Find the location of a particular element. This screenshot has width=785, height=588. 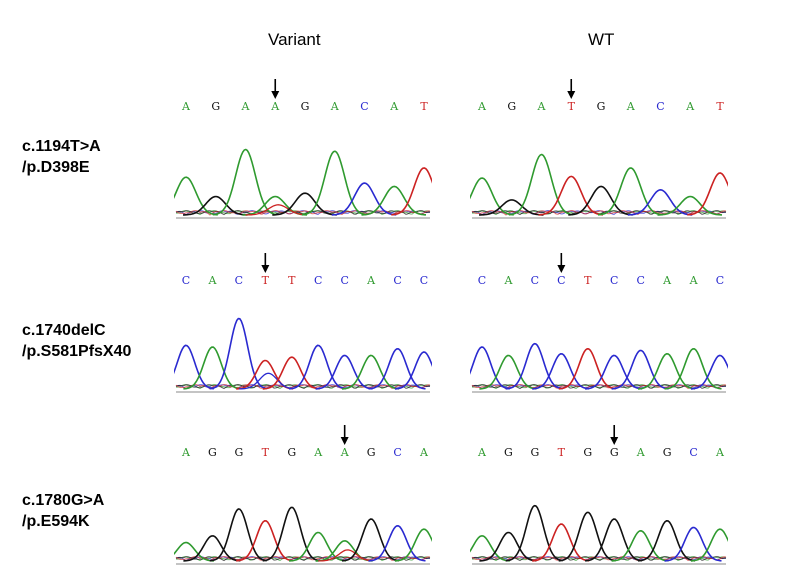

header-variant: Variant is located at coordinates (294, 39).